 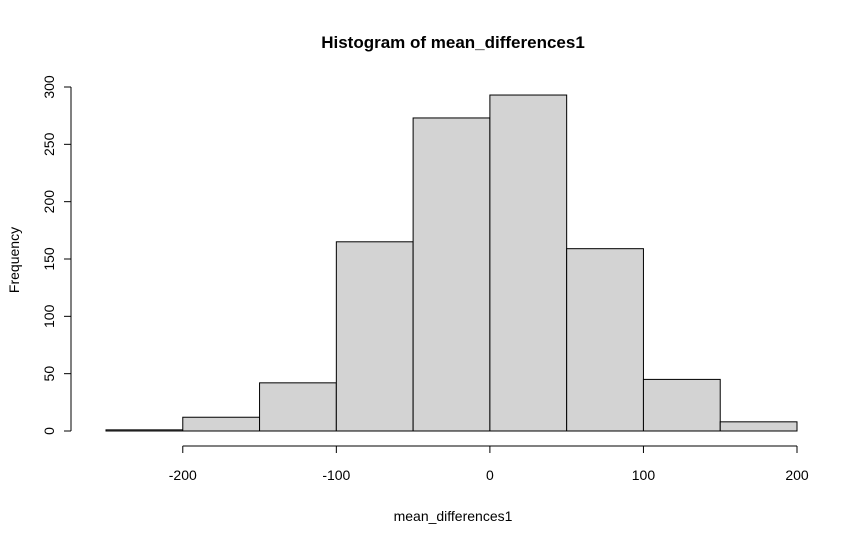 What do you see at coordinates (49, 144) in the screenshot?
I see `y-tick-label: 250` at bounding box center [49, 144].